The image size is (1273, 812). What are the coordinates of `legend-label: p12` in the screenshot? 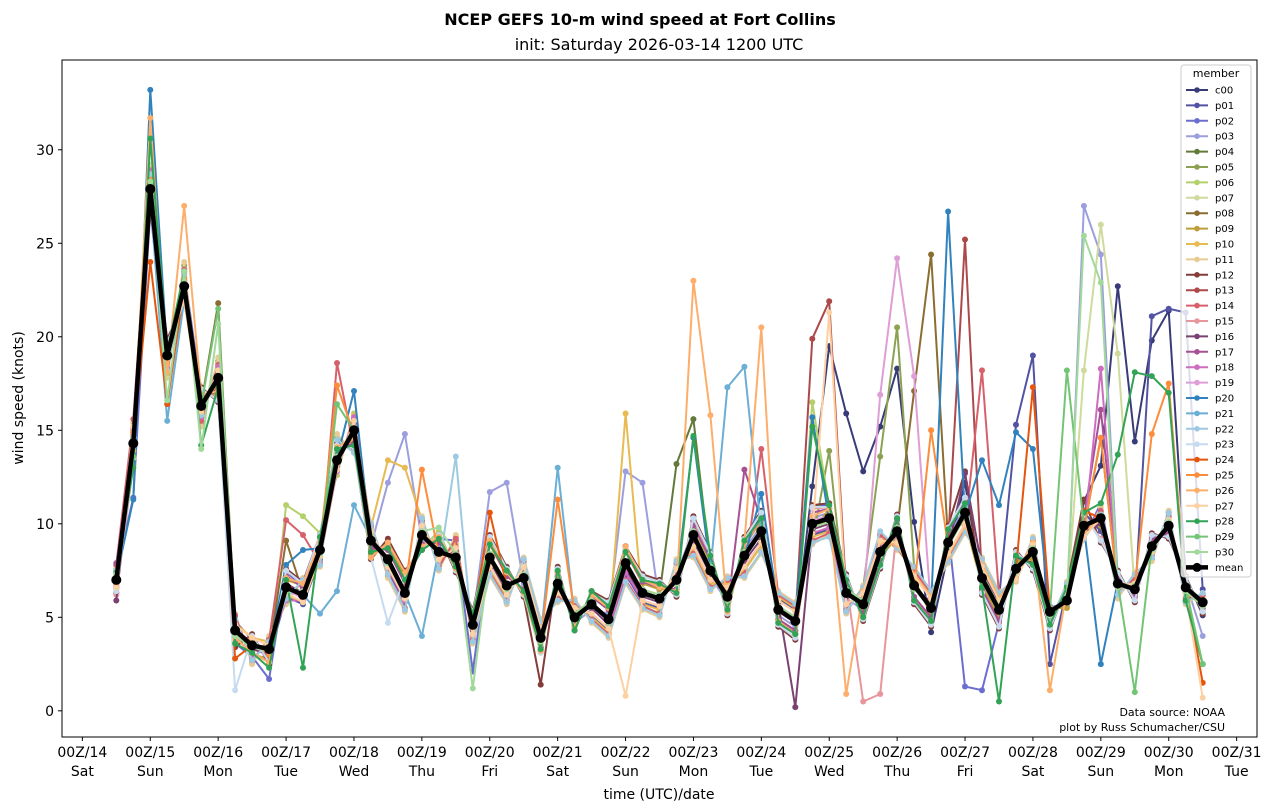 It's located at (1224, 275).